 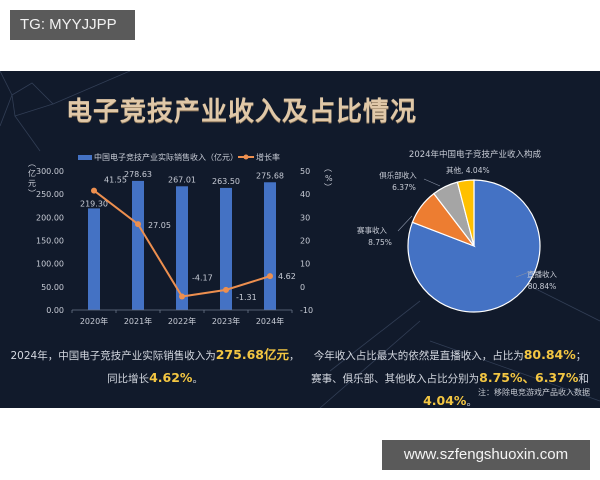 What do you see at coordinates (468, 170) in the screenshot?
I see `svg-text: 其他, 4.04%` at bounding box center [468, 170].